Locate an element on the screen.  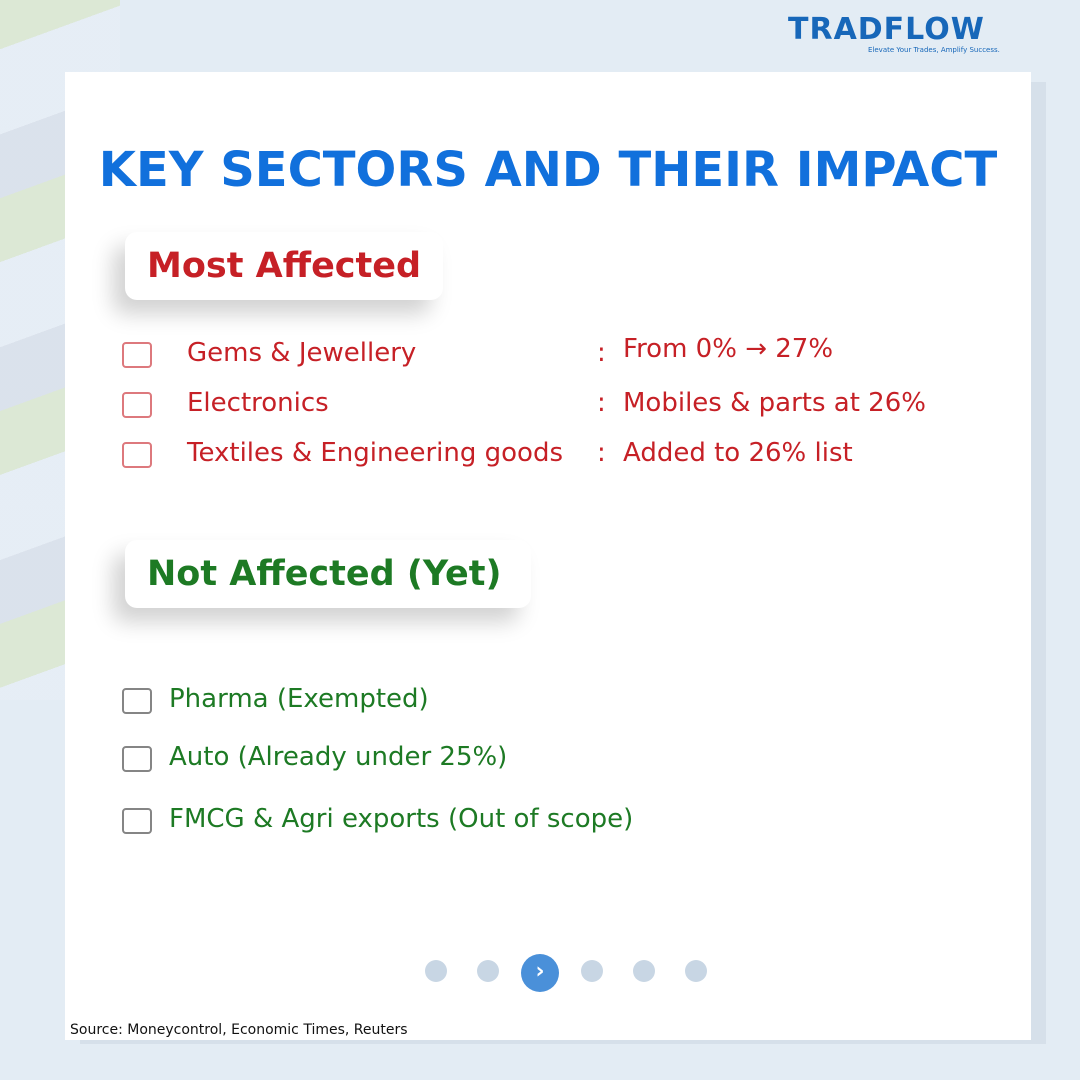
sector-name: Textiles & Engineering goods is located at coordinates (375, 453).